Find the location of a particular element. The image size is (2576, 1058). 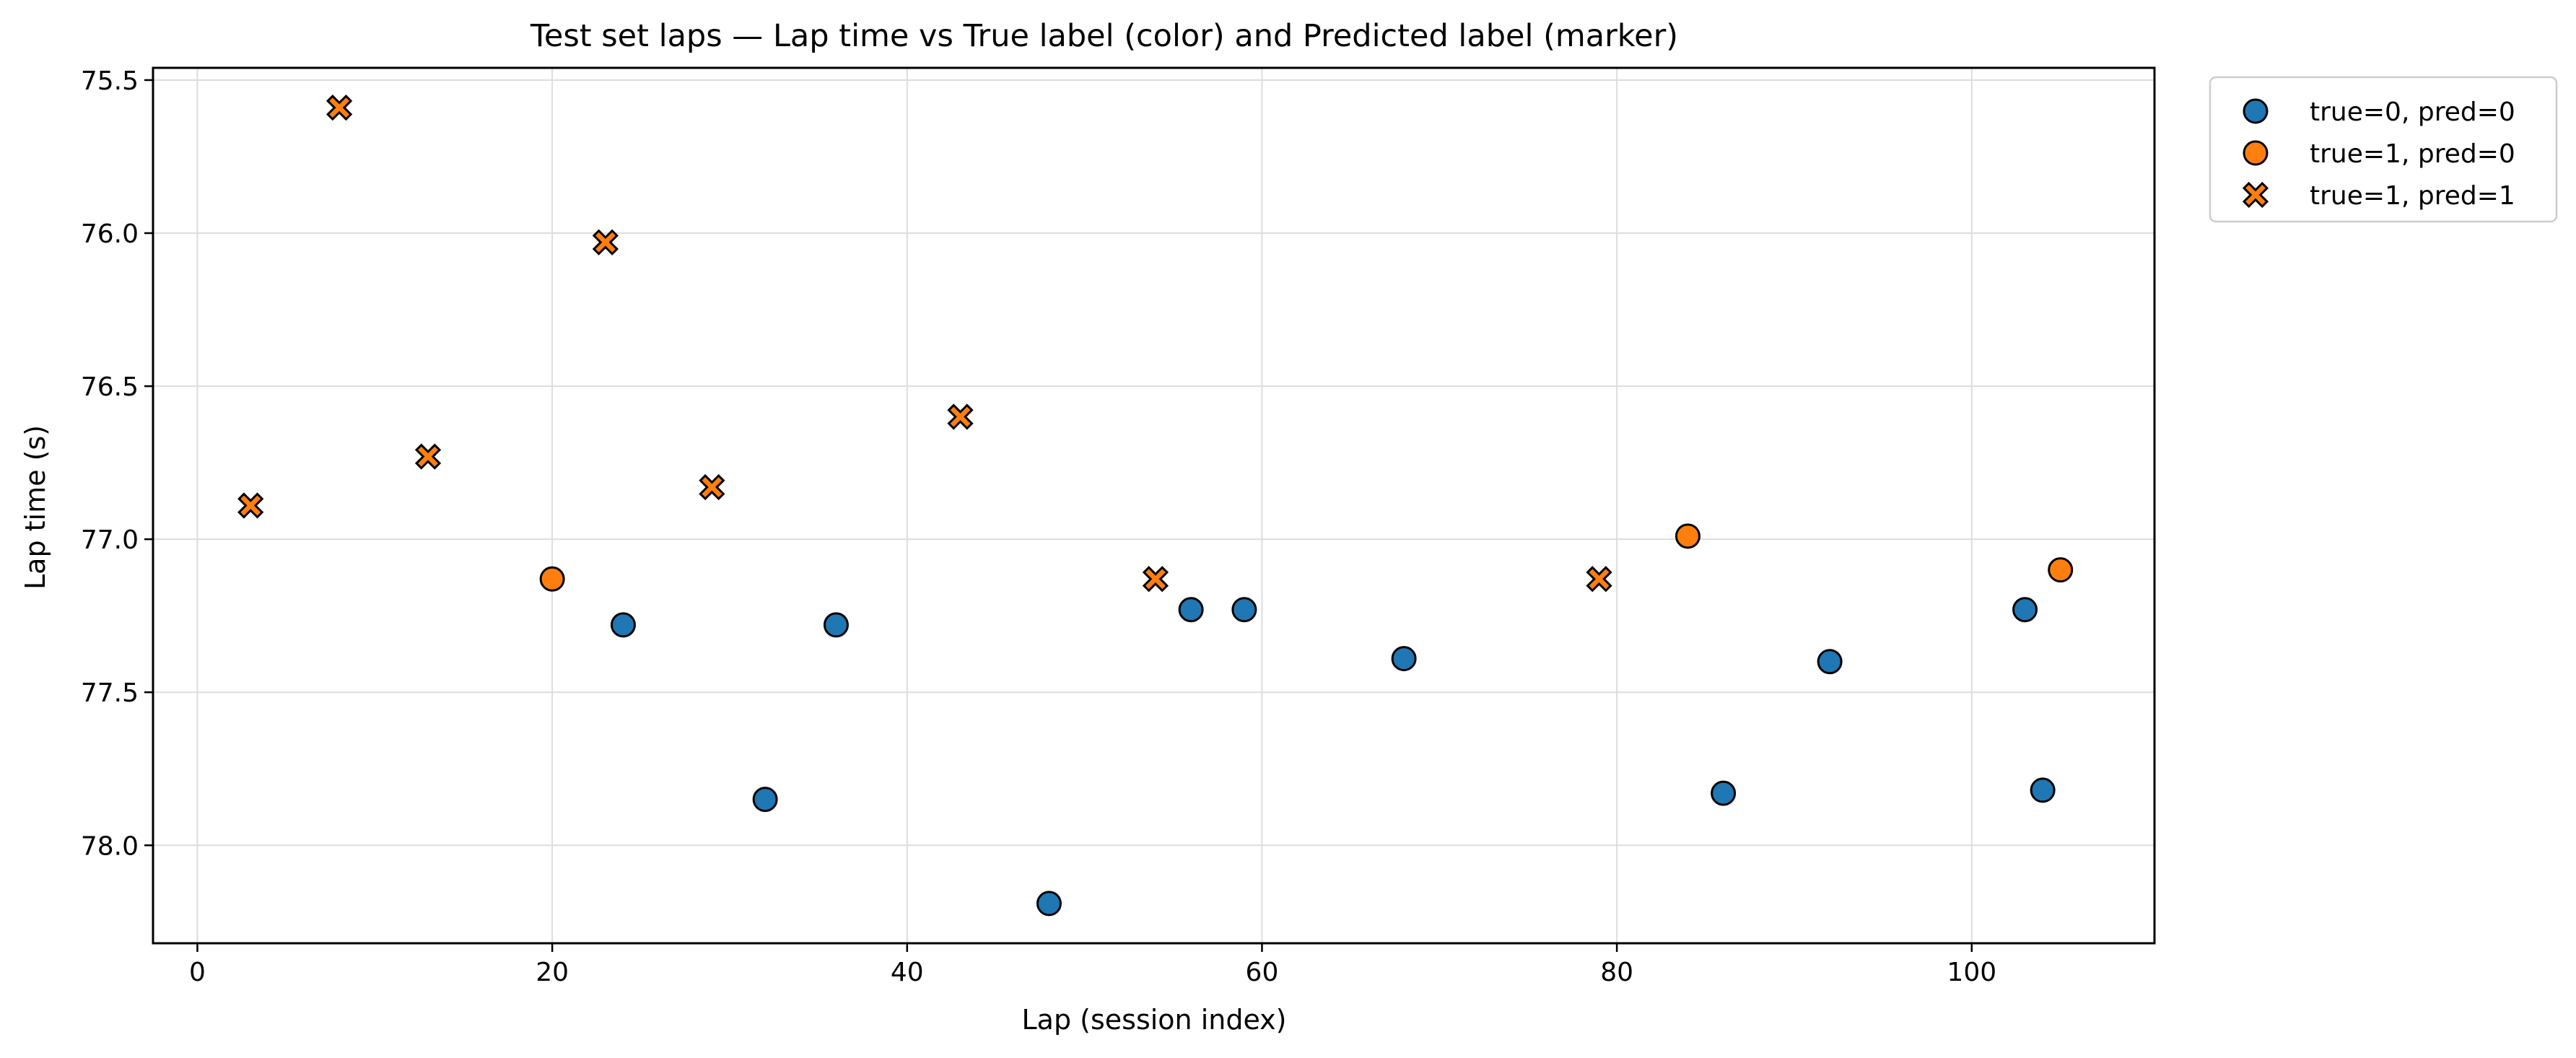

y-tick-label: 78.0 is located at coordinates (110, 846).